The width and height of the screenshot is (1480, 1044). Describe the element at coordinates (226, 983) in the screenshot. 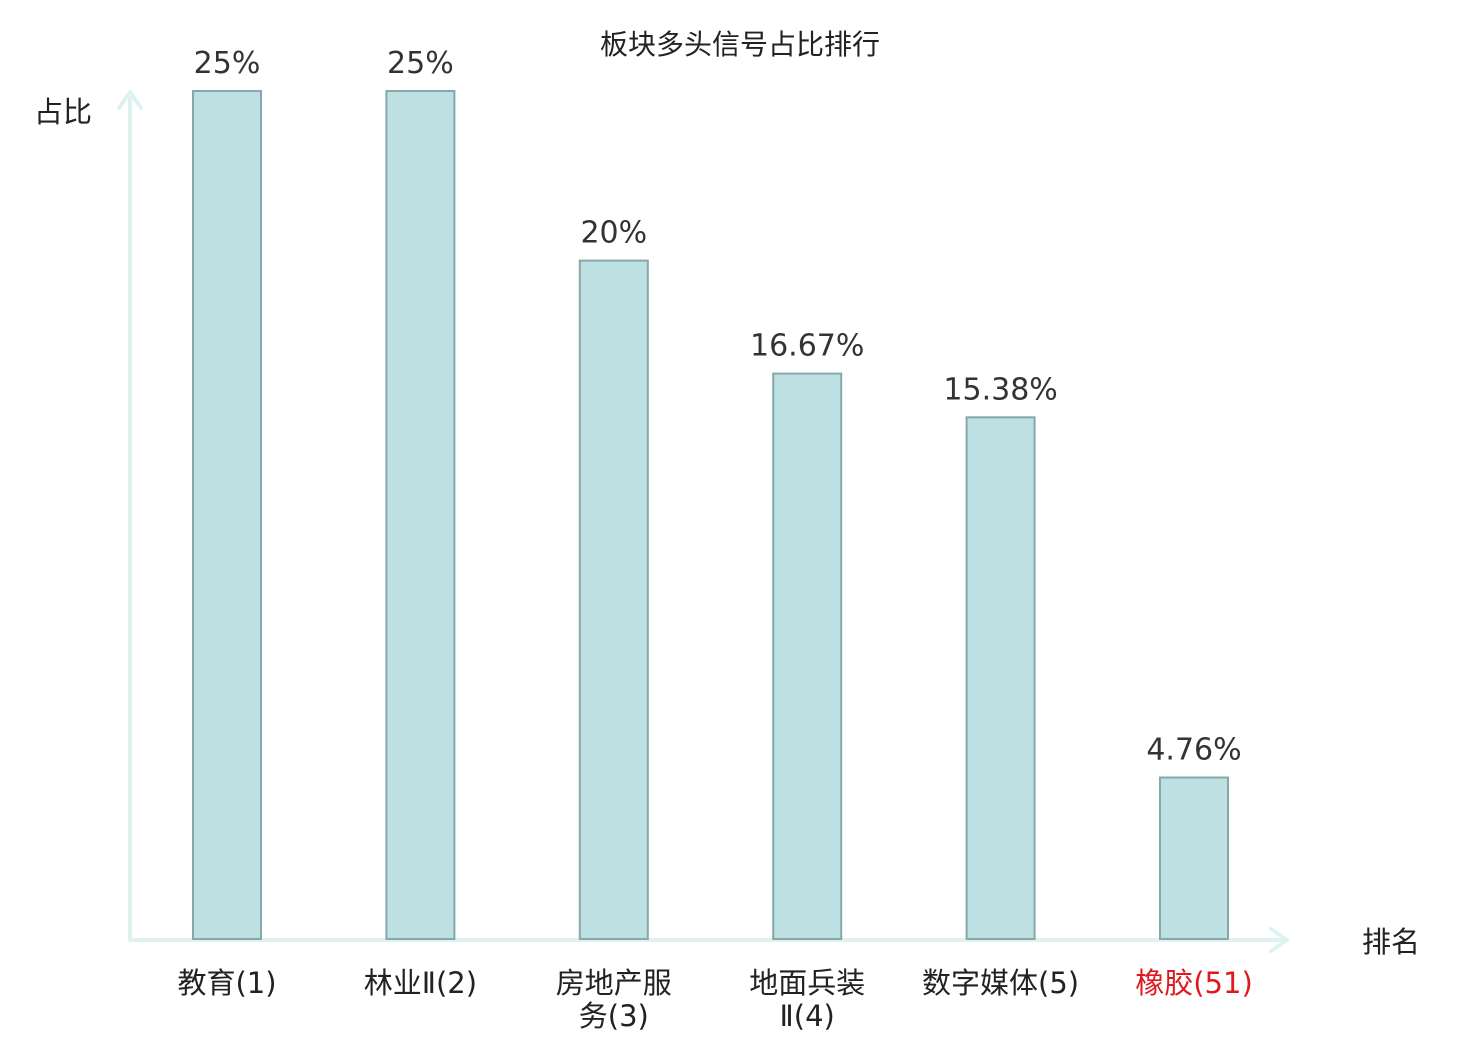

I see `x-tick-label: 教育(1)` at that location.